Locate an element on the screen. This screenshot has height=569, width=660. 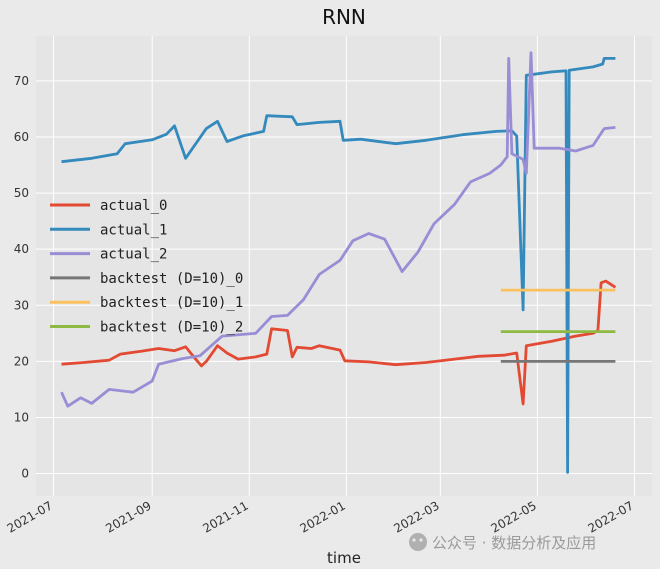
legend-label: actual_0 is located at coordinates (133, 206).